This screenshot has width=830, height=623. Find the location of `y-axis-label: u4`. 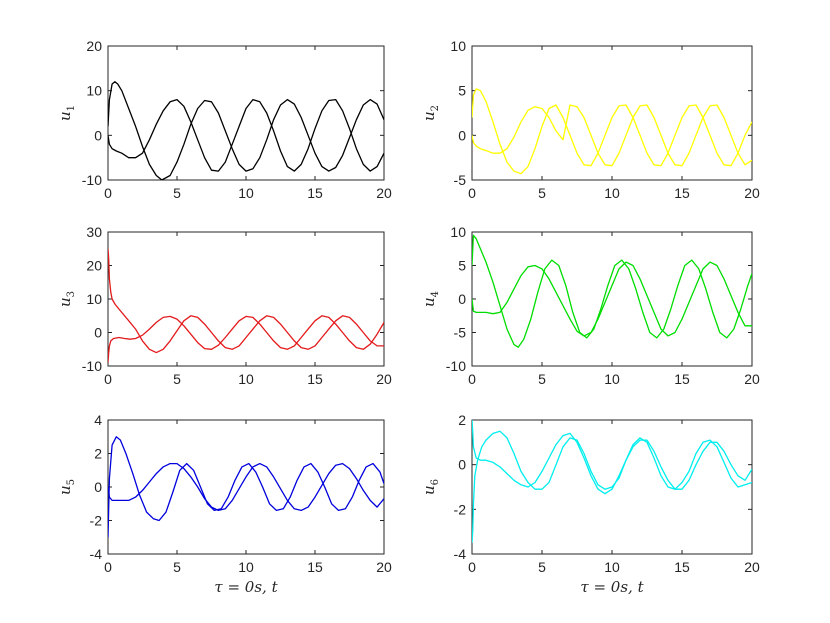

y-axis-label: u4 is located at coordinates (430, 299).